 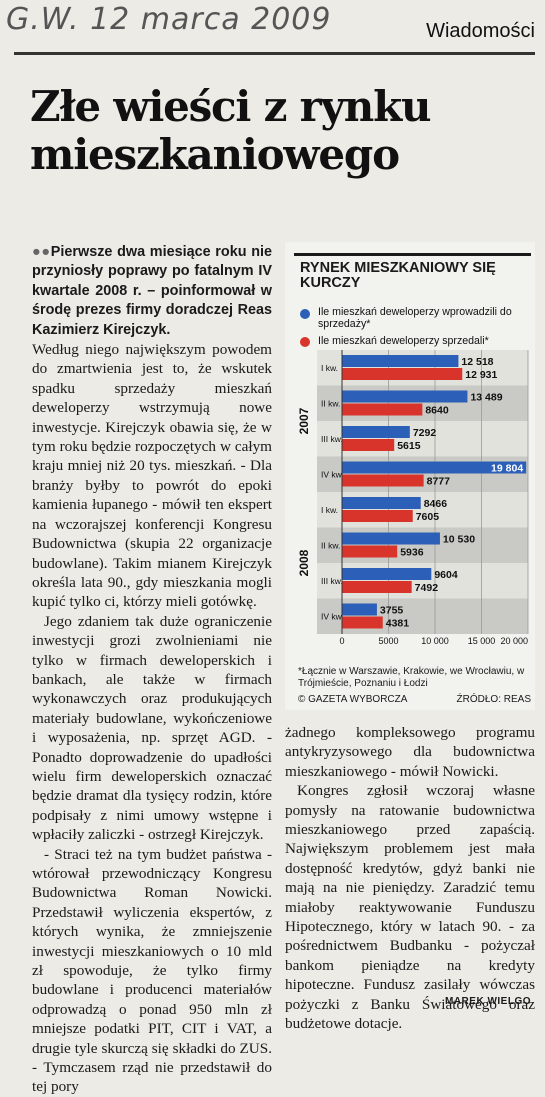 What do you see at coordinates (353, 699) in the screenshot?
I see `chart-copyright: © GAZETA WYBORCZA` at bounding box center [353, 699].